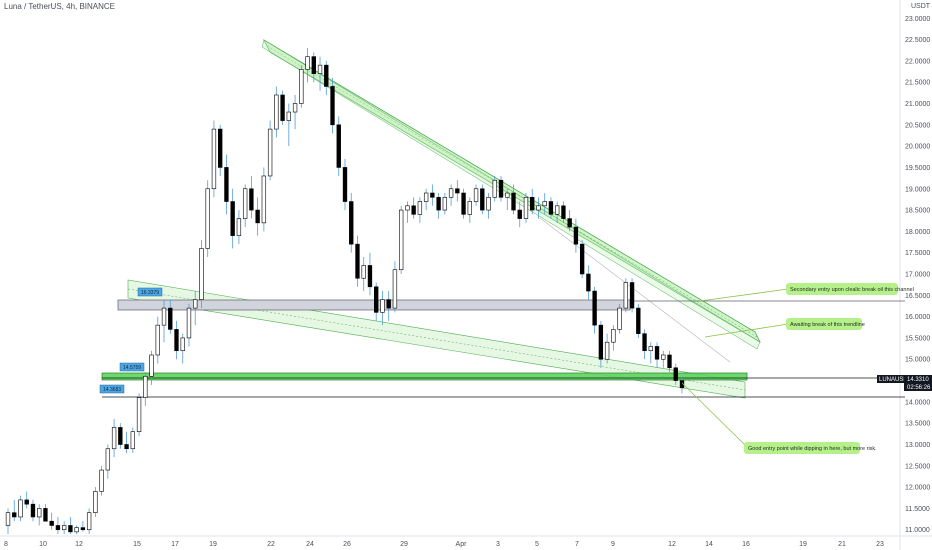 The width and height of the screenshot is (932, 550). I want to click on price-tag-3-box, so click(112, 389).